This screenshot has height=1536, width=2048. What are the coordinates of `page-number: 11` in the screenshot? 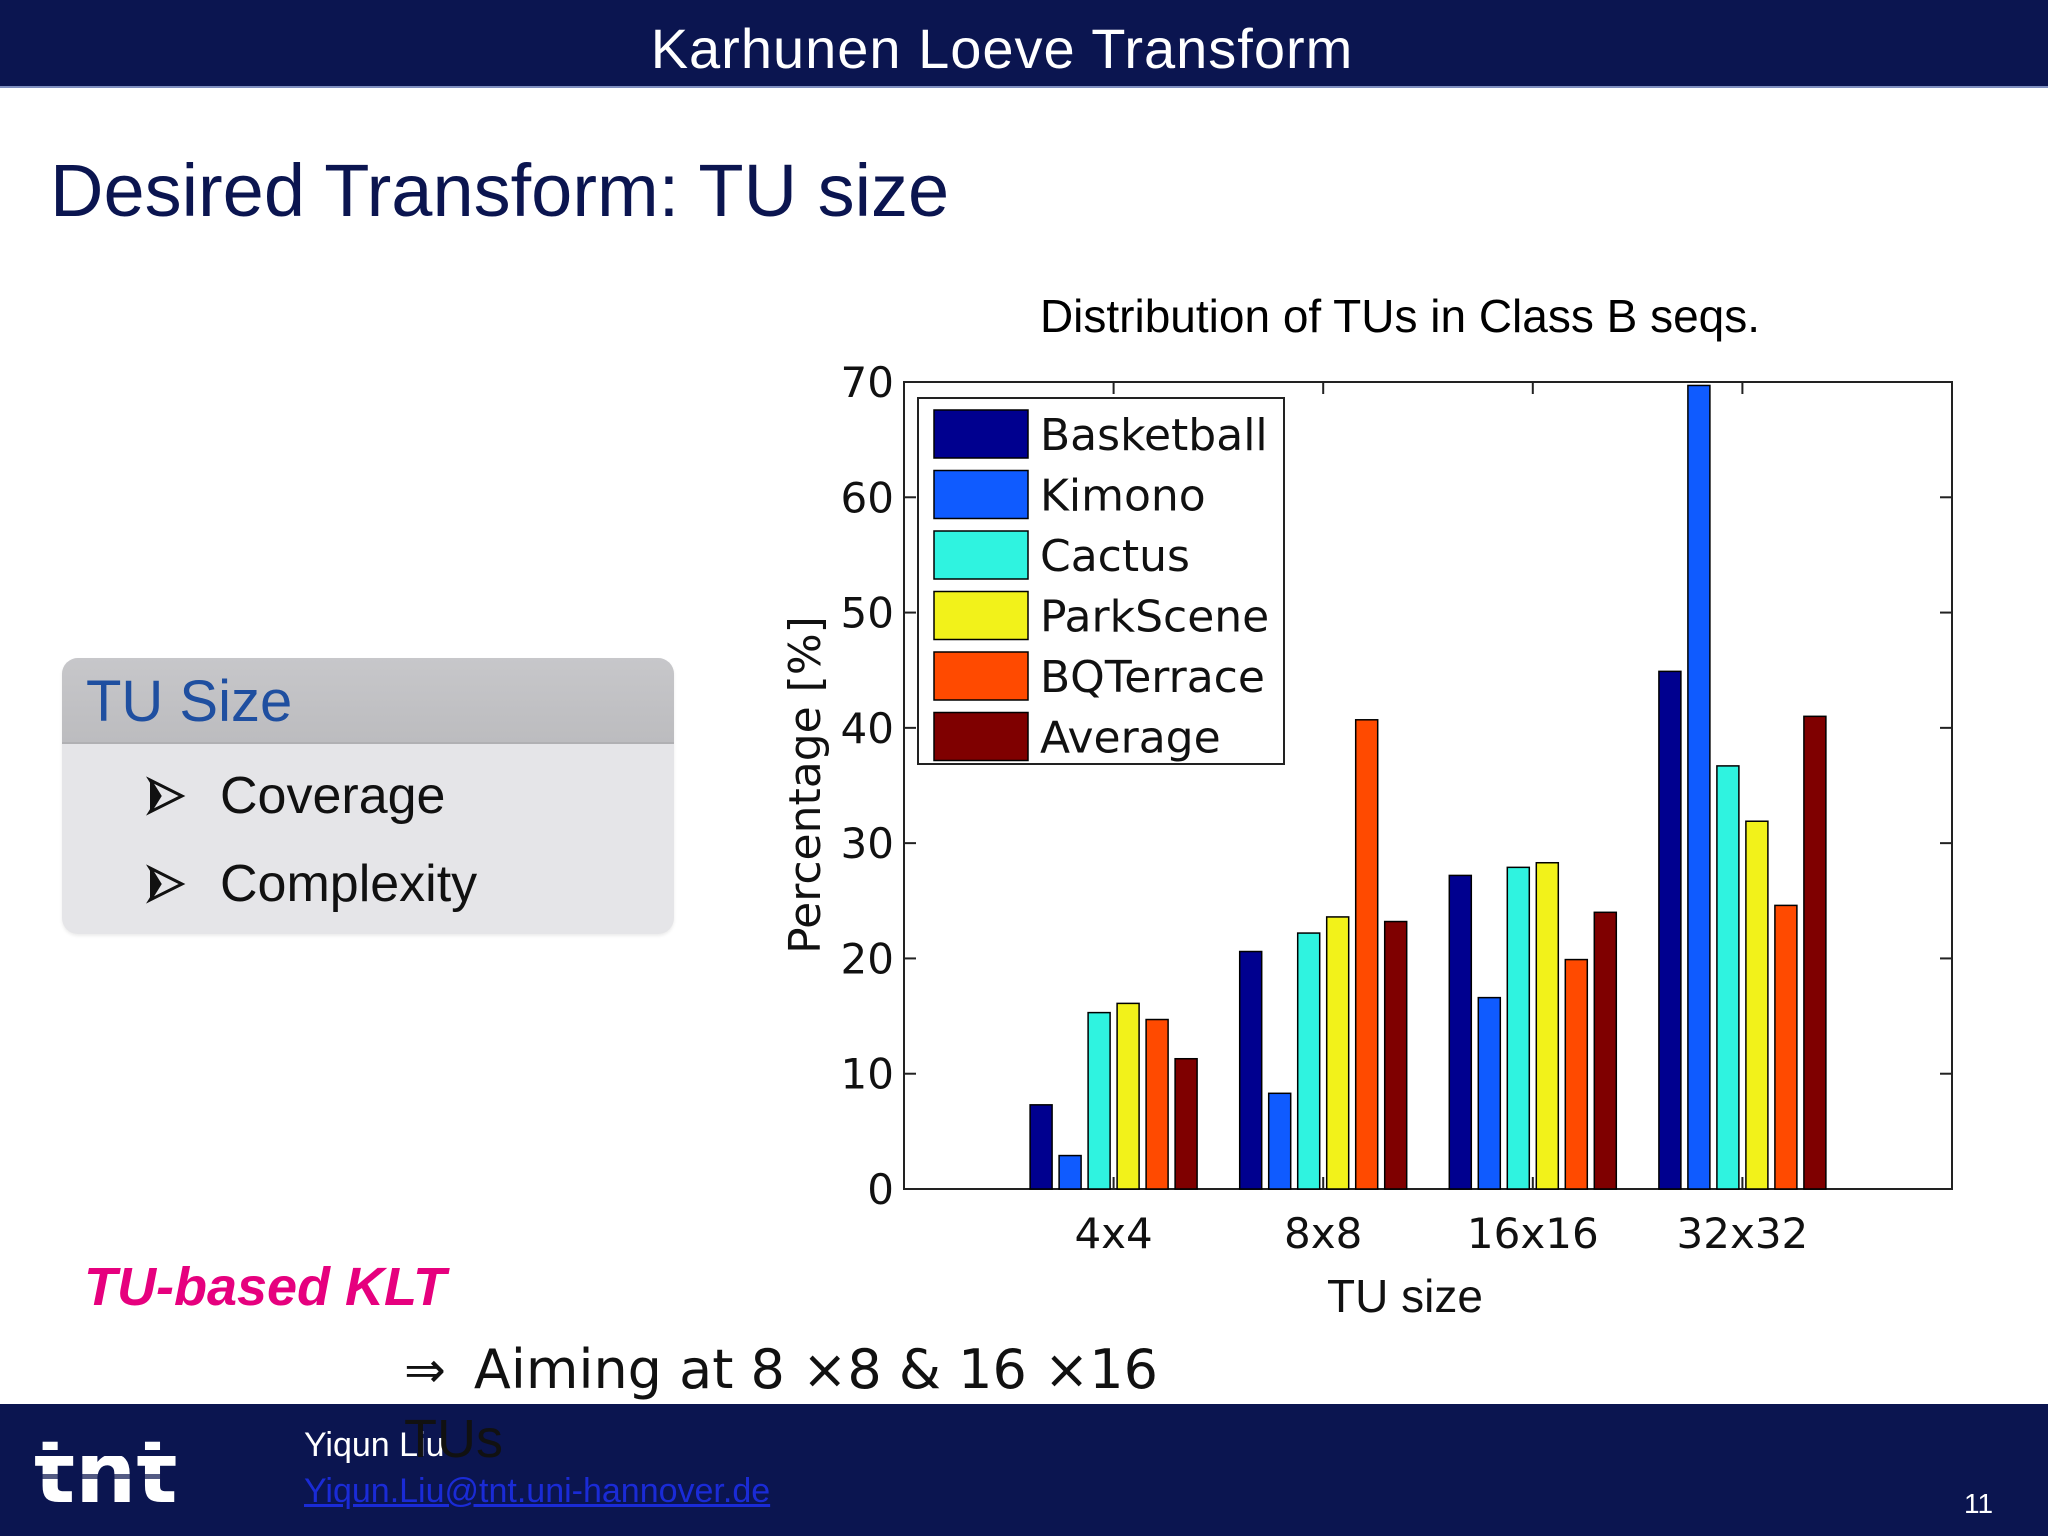 It's located at (1979, 1503).